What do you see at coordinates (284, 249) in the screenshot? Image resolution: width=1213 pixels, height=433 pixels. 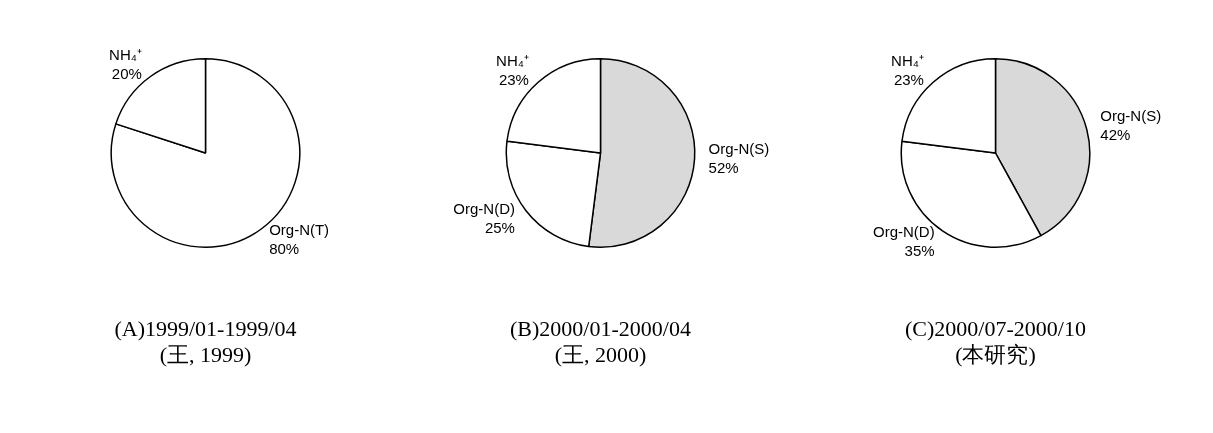 I see `data-label: 80%` at bounding box center [284, 249].